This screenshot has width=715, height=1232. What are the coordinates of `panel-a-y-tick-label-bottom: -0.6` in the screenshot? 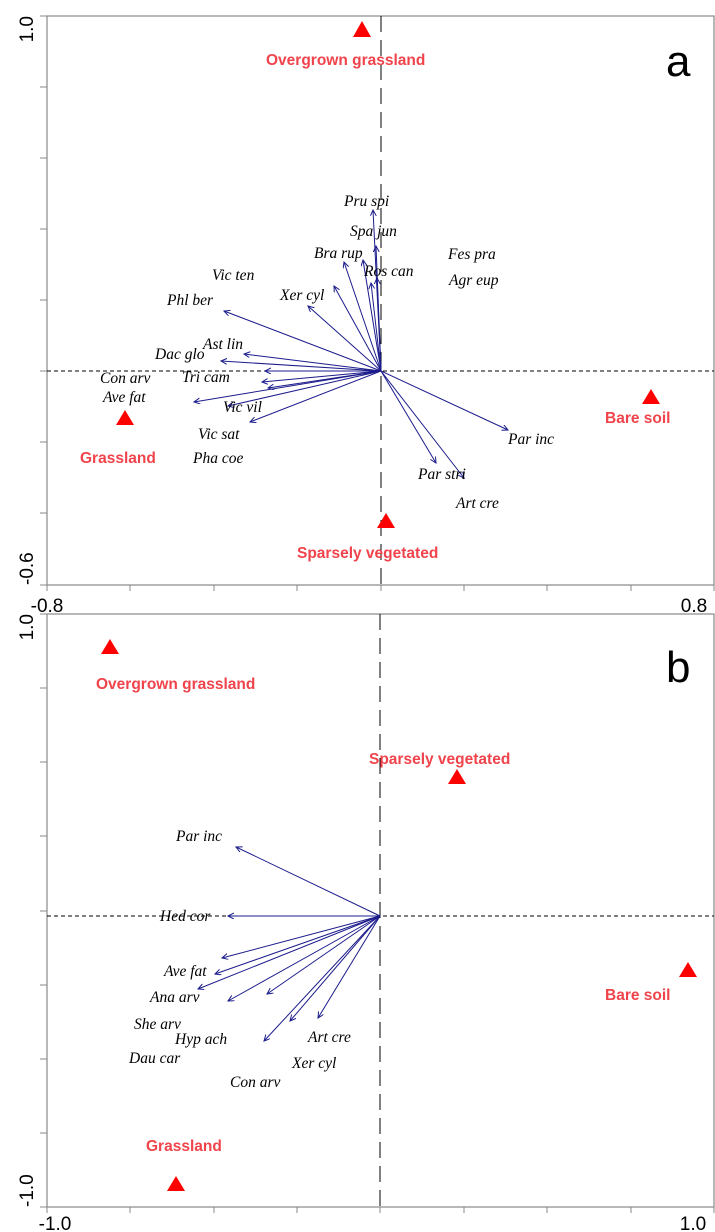 It's located at (27, 568).